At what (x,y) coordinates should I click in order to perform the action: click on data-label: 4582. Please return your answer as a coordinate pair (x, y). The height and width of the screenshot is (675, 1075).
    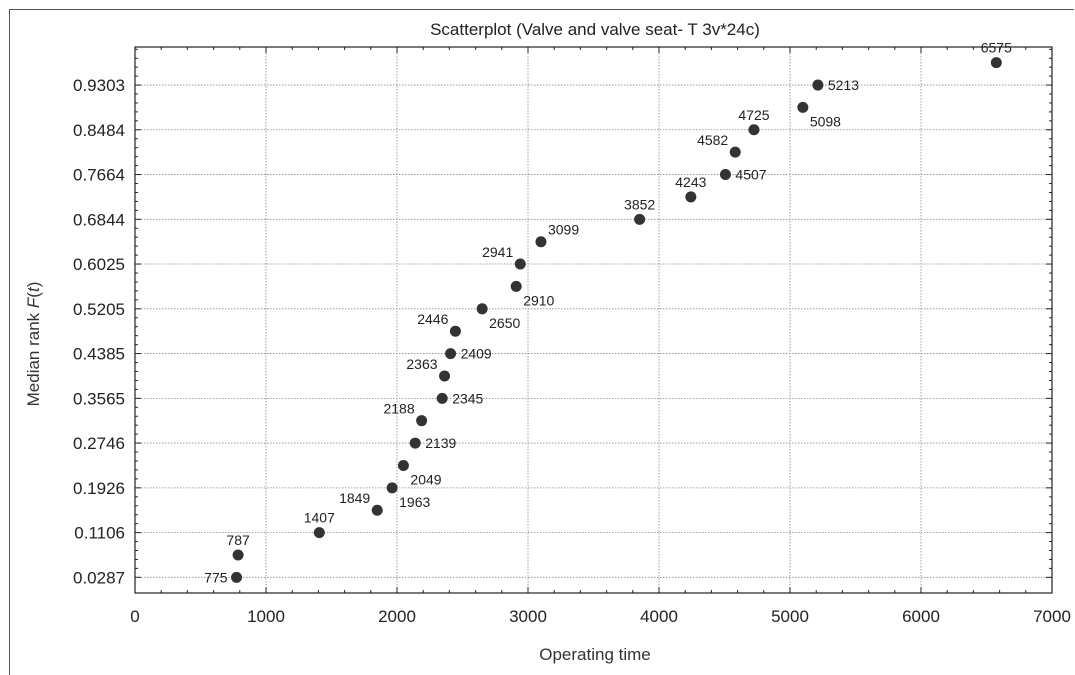
    Looking at the image, I should click on (712, 140).